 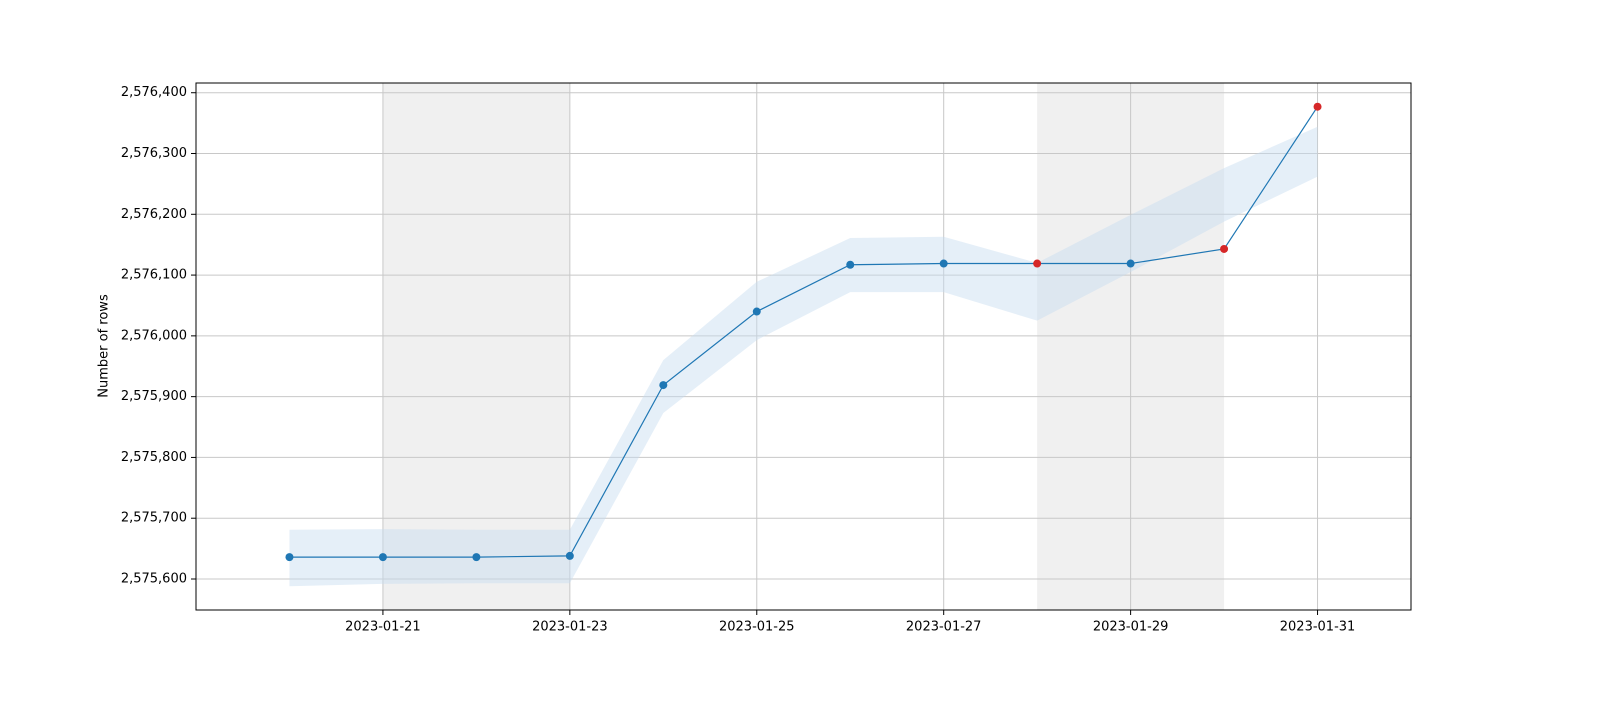 I want to click on weekend-shade, so click(x=476, y=346).